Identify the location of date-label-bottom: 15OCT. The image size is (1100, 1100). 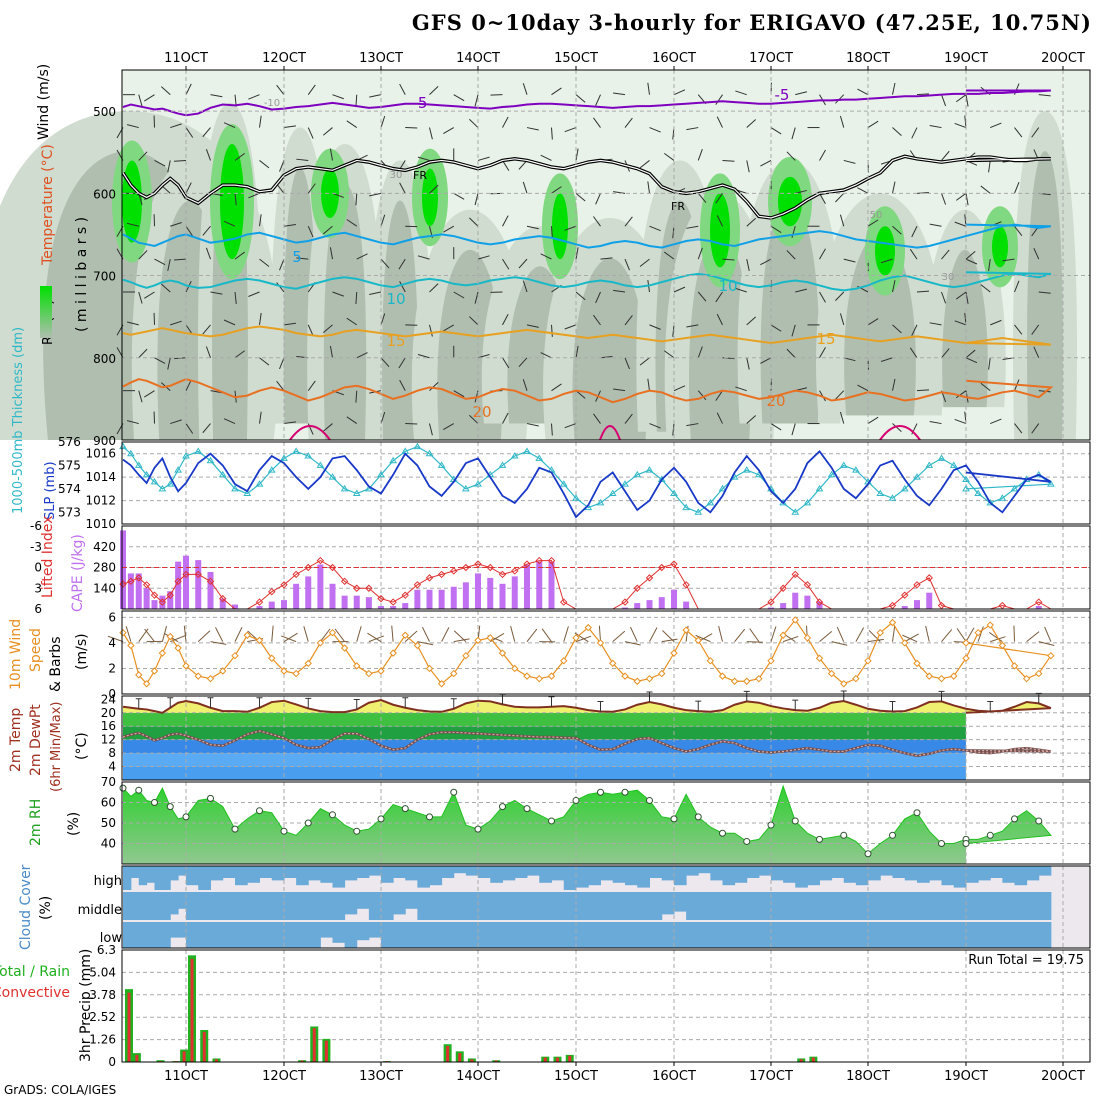
(576, 1076).